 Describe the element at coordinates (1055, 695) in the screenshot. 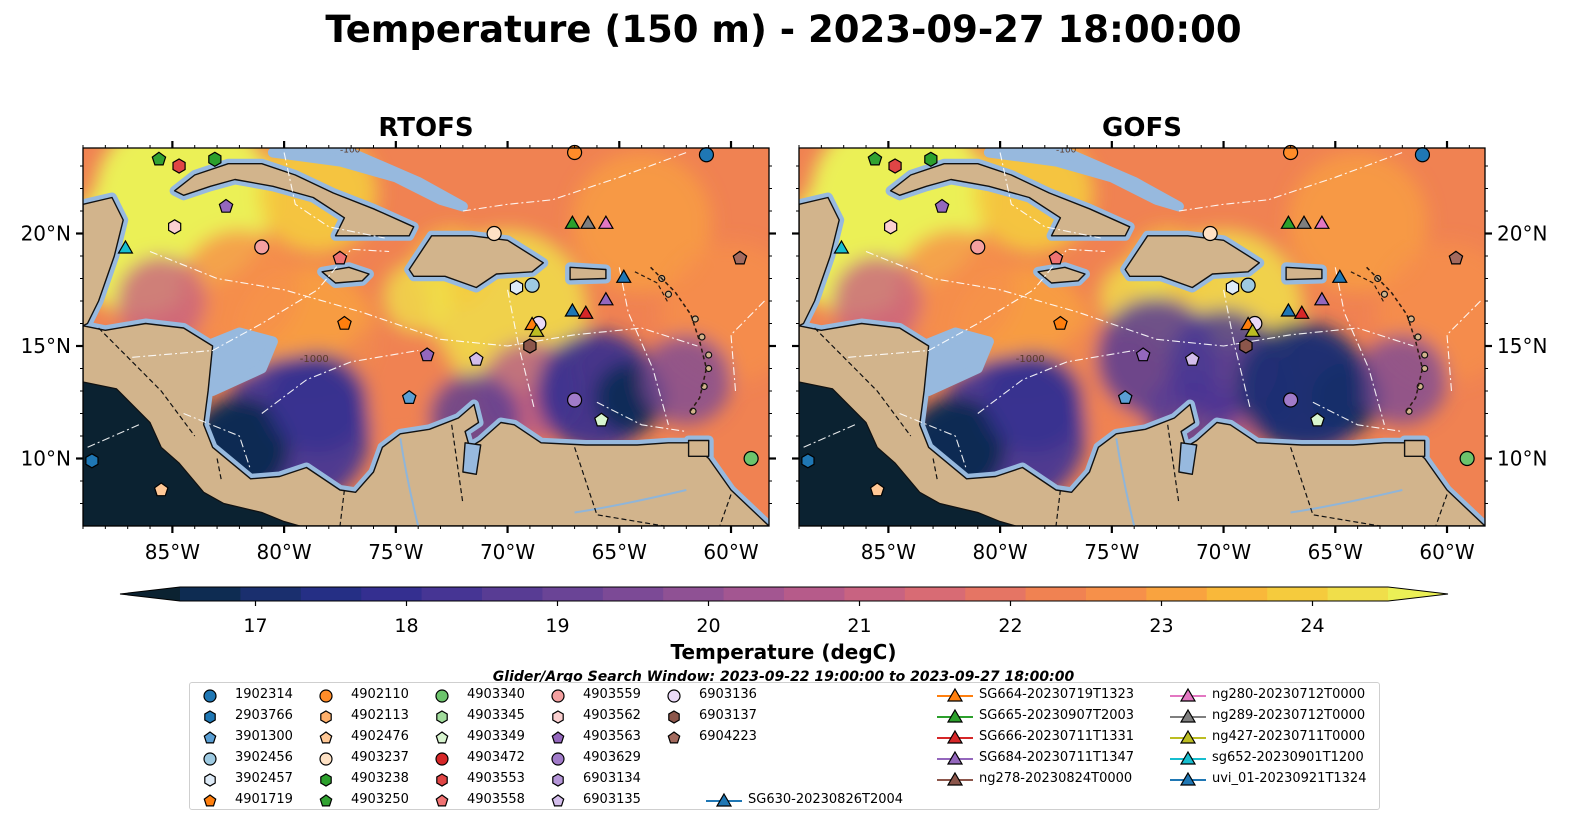

I see `legend-item: SG664-20230719T1323` at that location.